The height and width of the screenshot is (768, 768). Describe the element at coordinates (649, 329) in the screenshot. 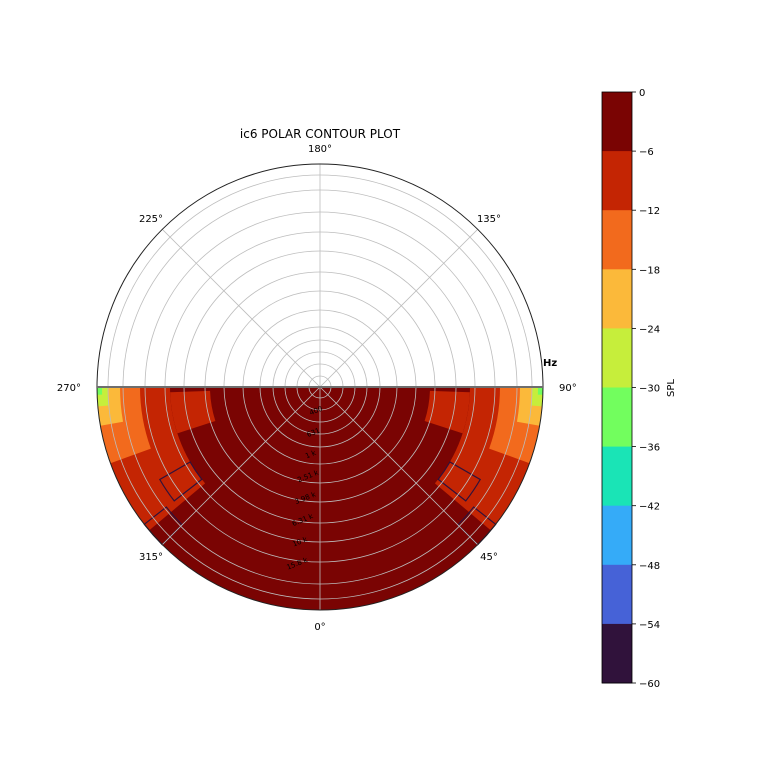

I see `colorbar-tick-label: −24` at that location.